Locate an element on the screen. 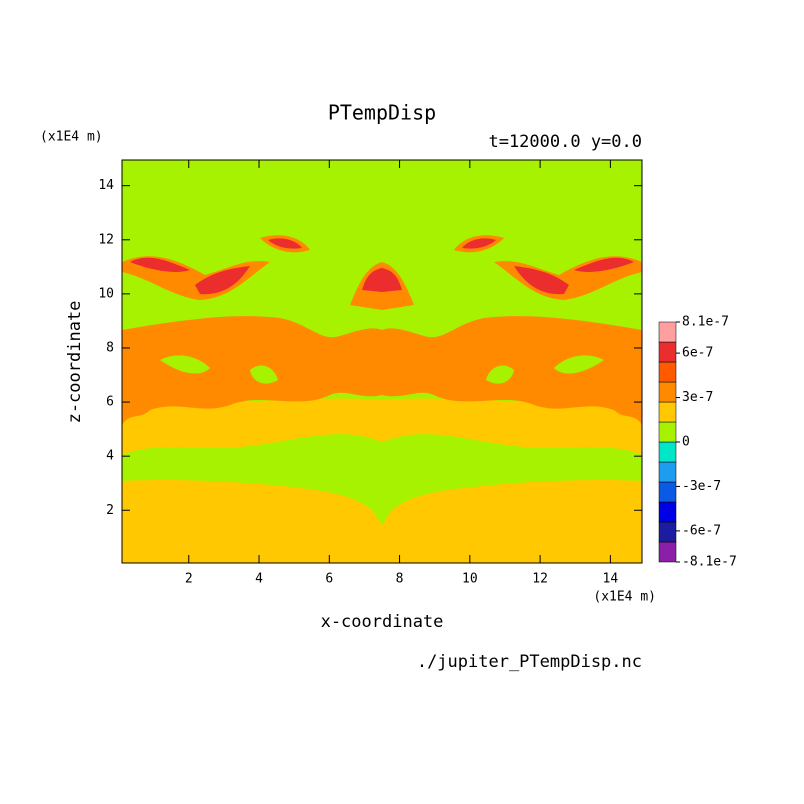 The height and width of the screenshot is (804, 804). x-tick-label: 6 is located at coordinates (329, 579).